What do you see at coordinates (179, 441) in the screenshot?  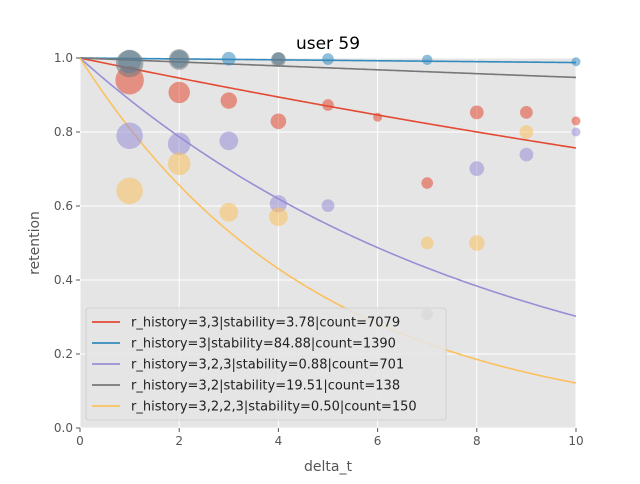 I see `x-tick-label: 2` at bounding box center [179, 441].